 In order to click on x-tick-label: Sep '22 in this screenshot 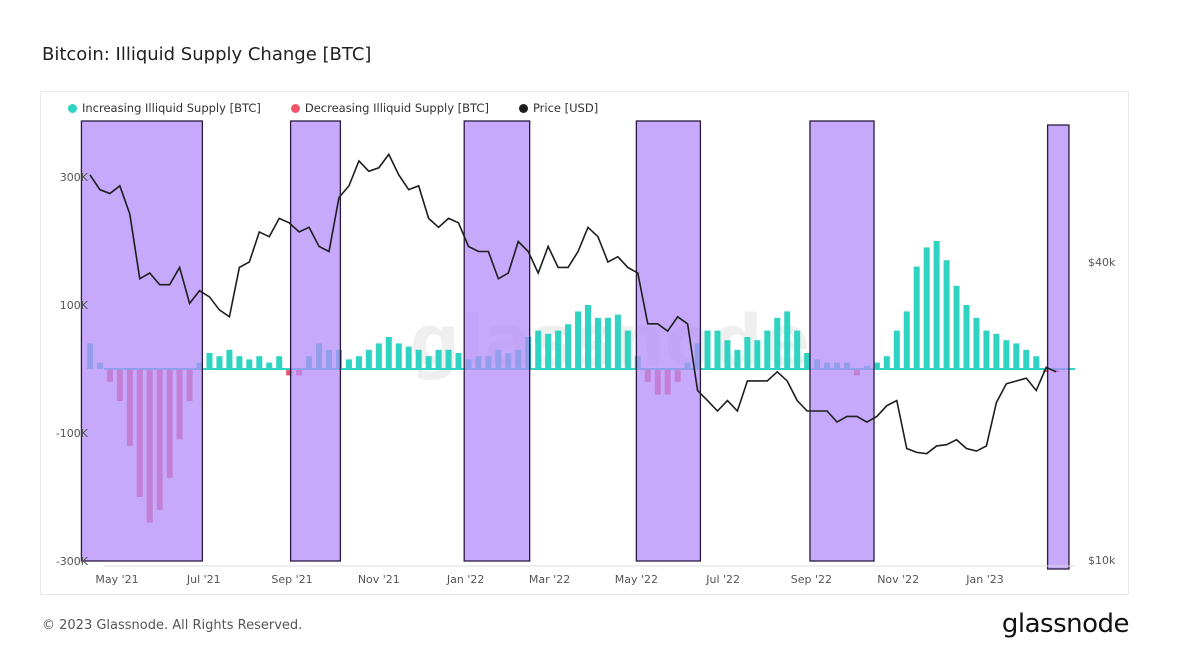, I will do `click(811, 579)`.